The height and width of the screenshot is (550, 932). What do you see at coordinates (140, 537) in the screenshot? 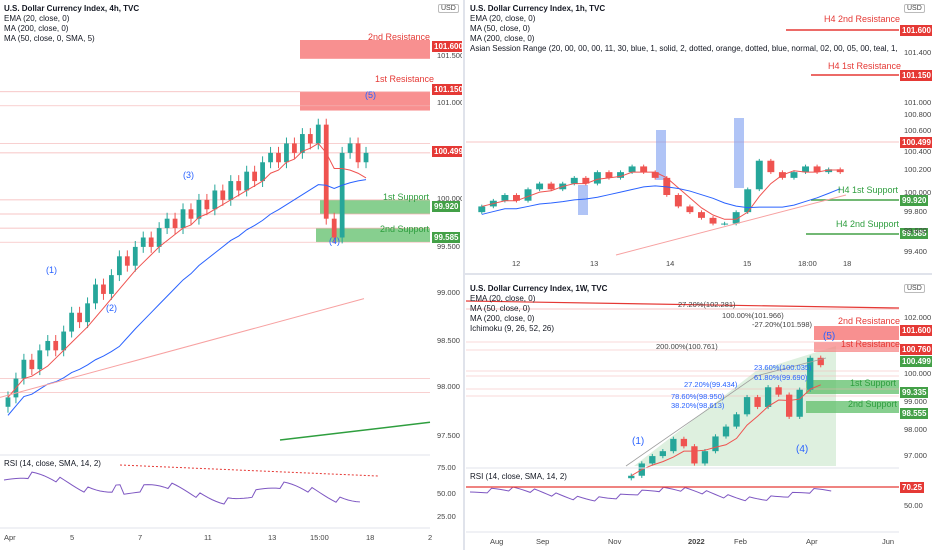
I see `x-tick: 7` at bounding box center [140, 537].